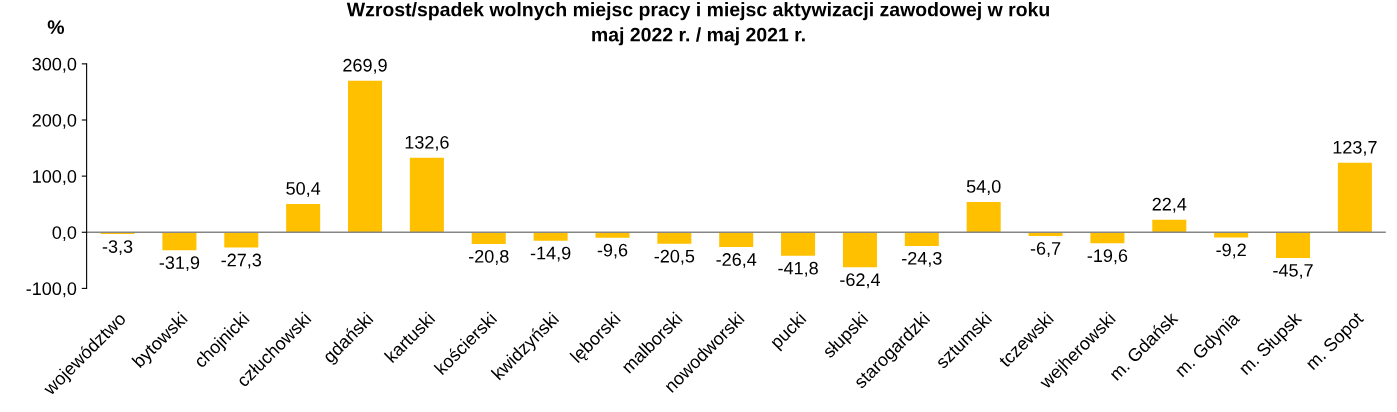  Describe the element at coordinates (1355, 148) in the screenshot. I see `data-label: 123,7` at that location.